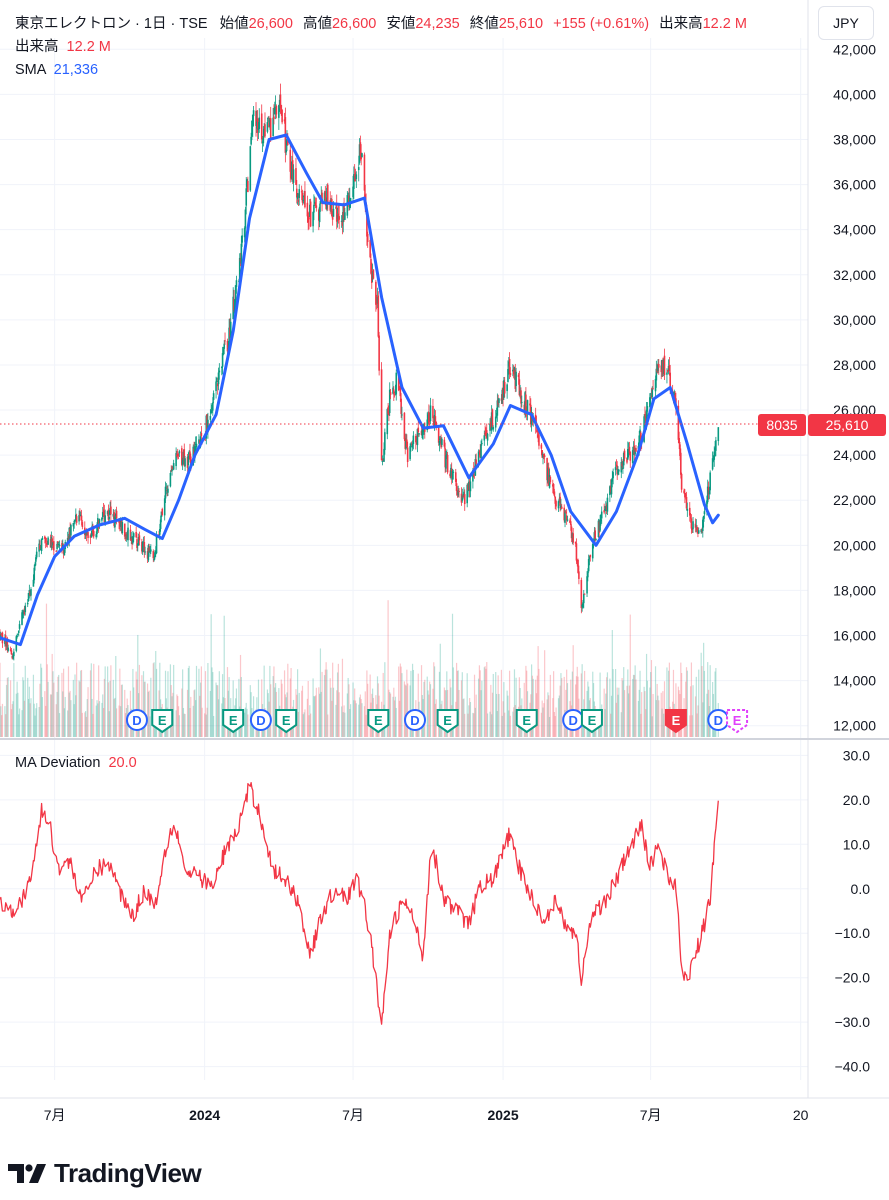  Describe the element at coordinates (76, 763) in the screenshot. I see `indicator-legend: MA Deviation 20.0` at that location.